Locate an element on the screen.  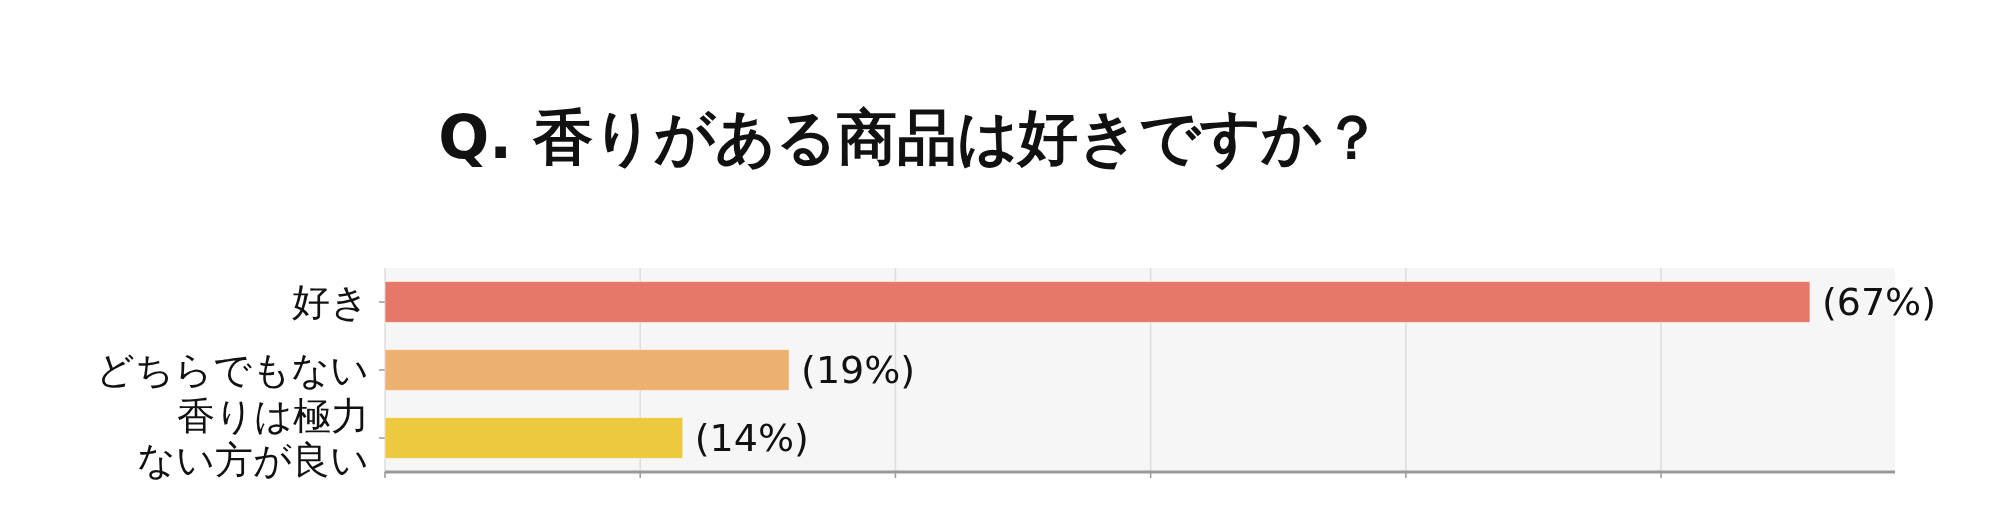
data-label: (14%) is located at coordinates (751, 438).